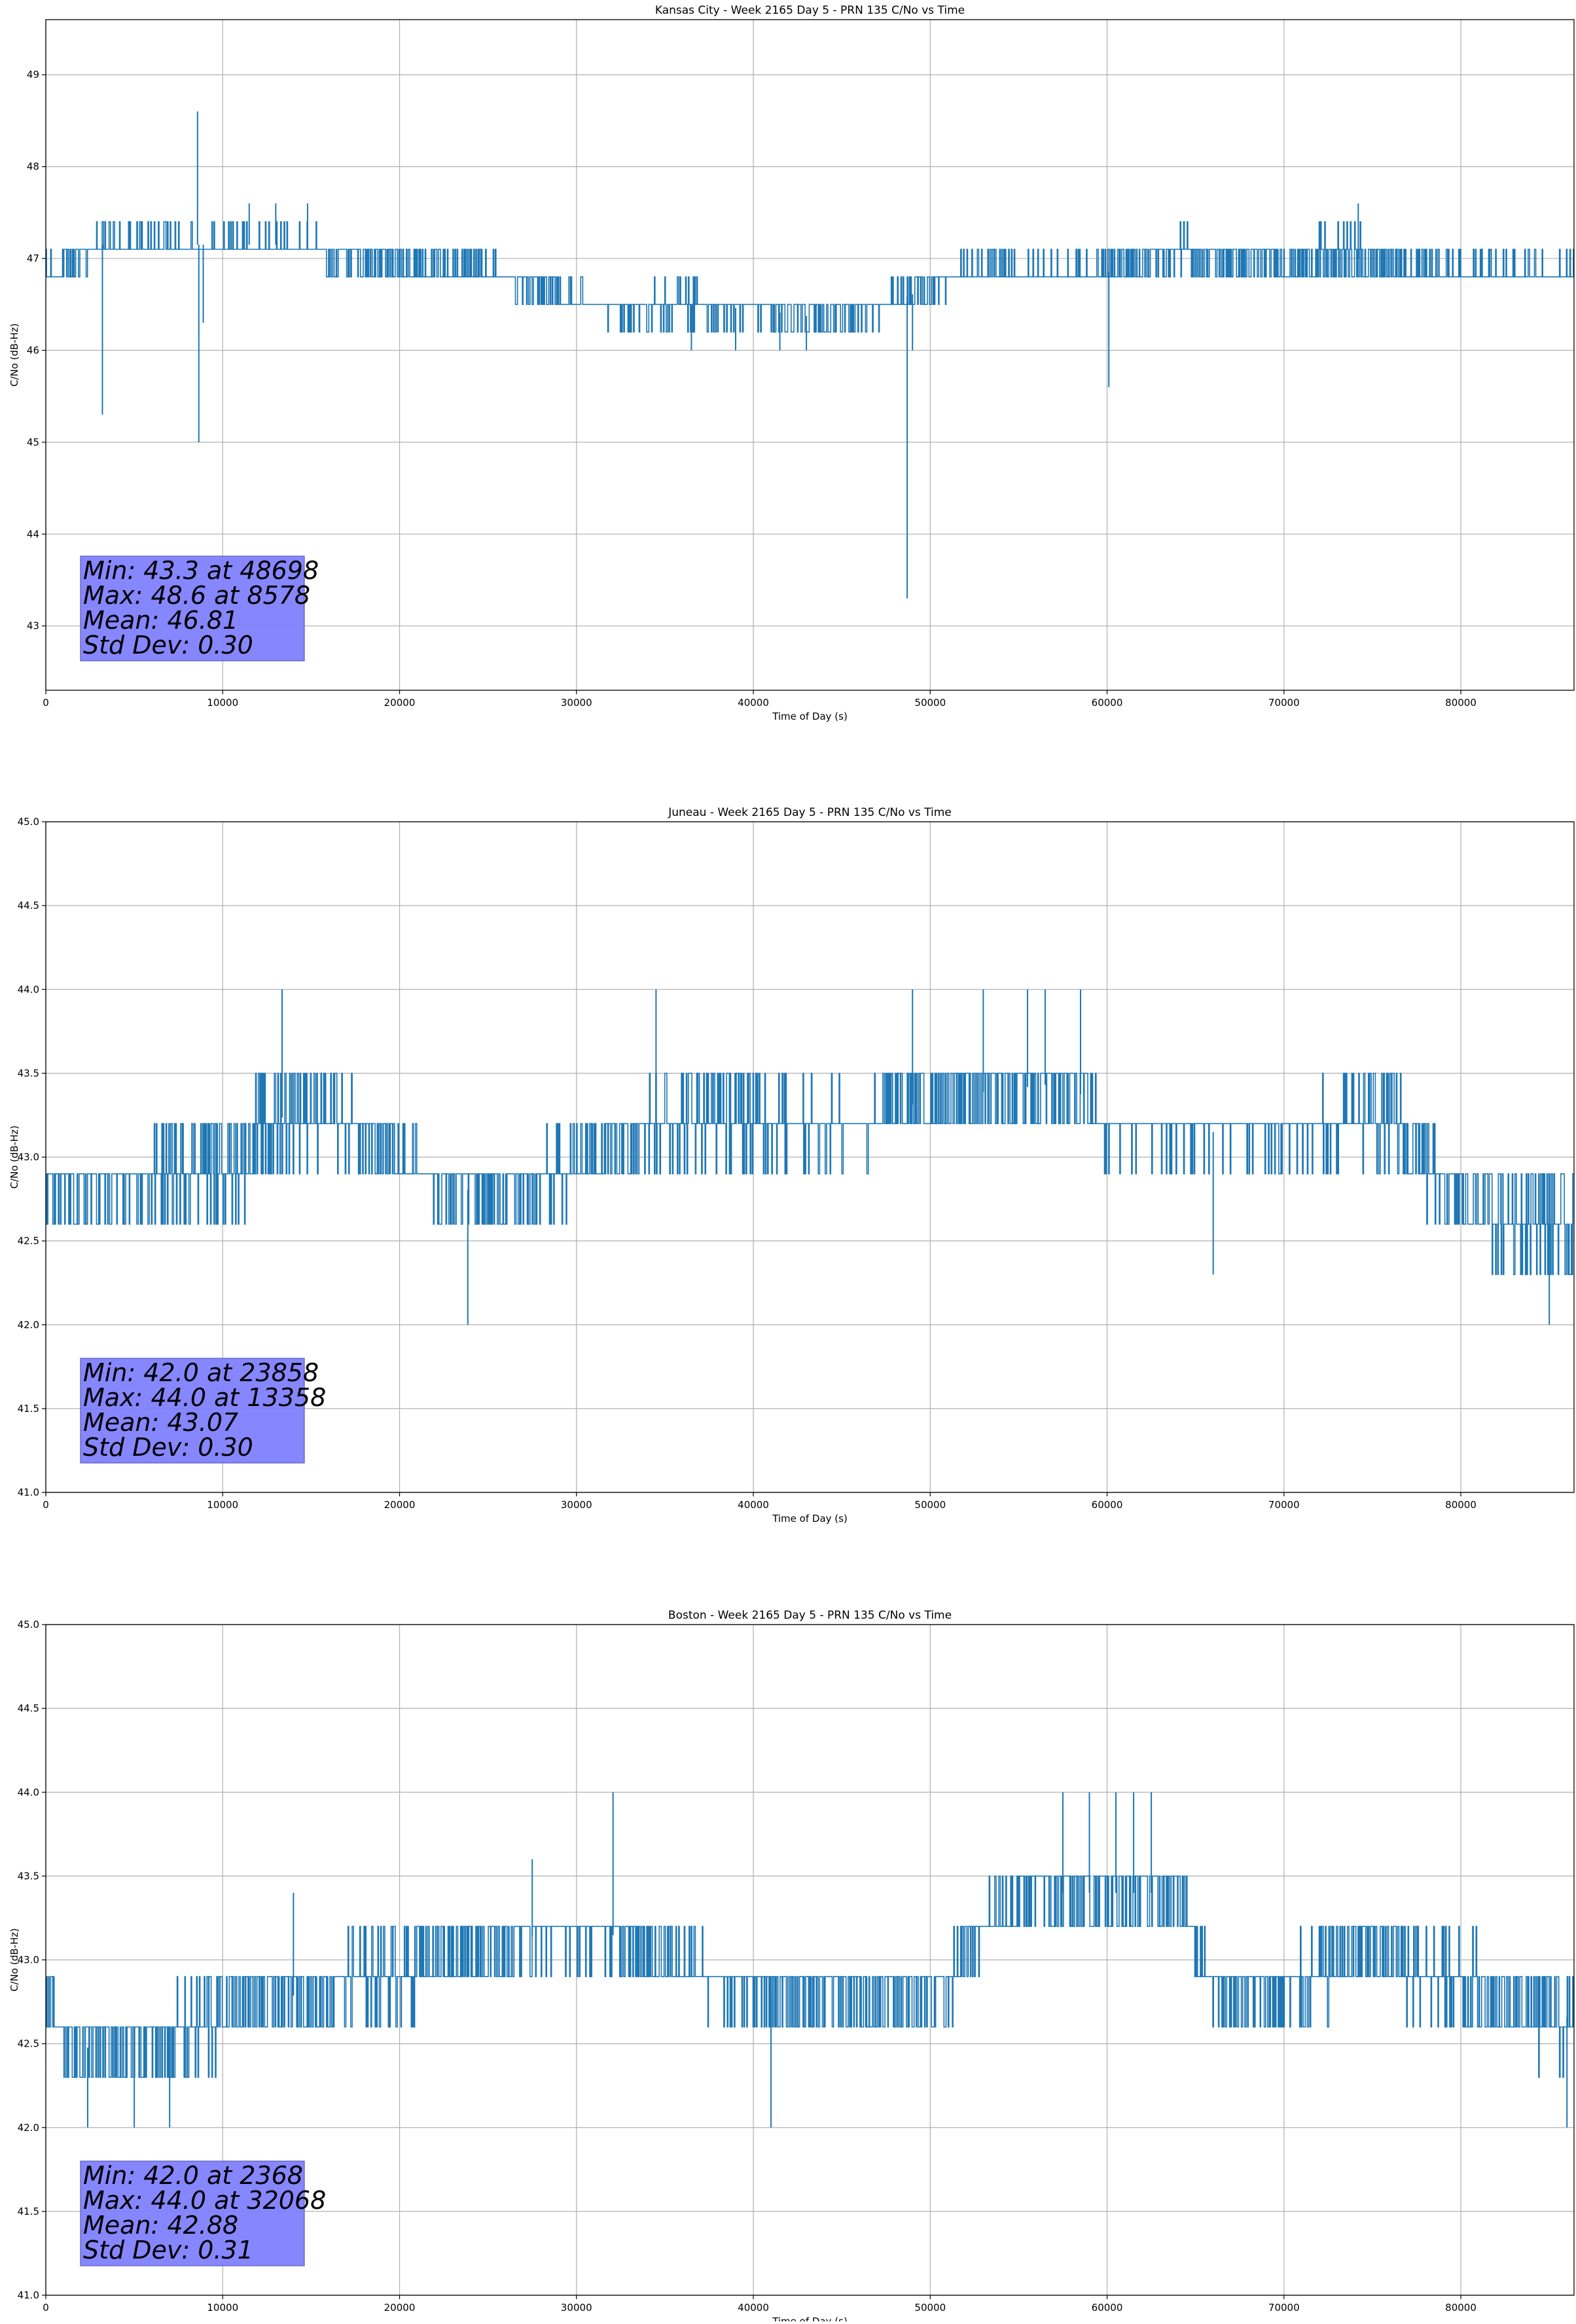 Image resolution: width=1576 pixels, height=2324 pixels. What do you see at coordinates (33, 75) in the screenshot?
I see `kansas-city-y-tick-label-6: 49` at bounding box center [33, 75].